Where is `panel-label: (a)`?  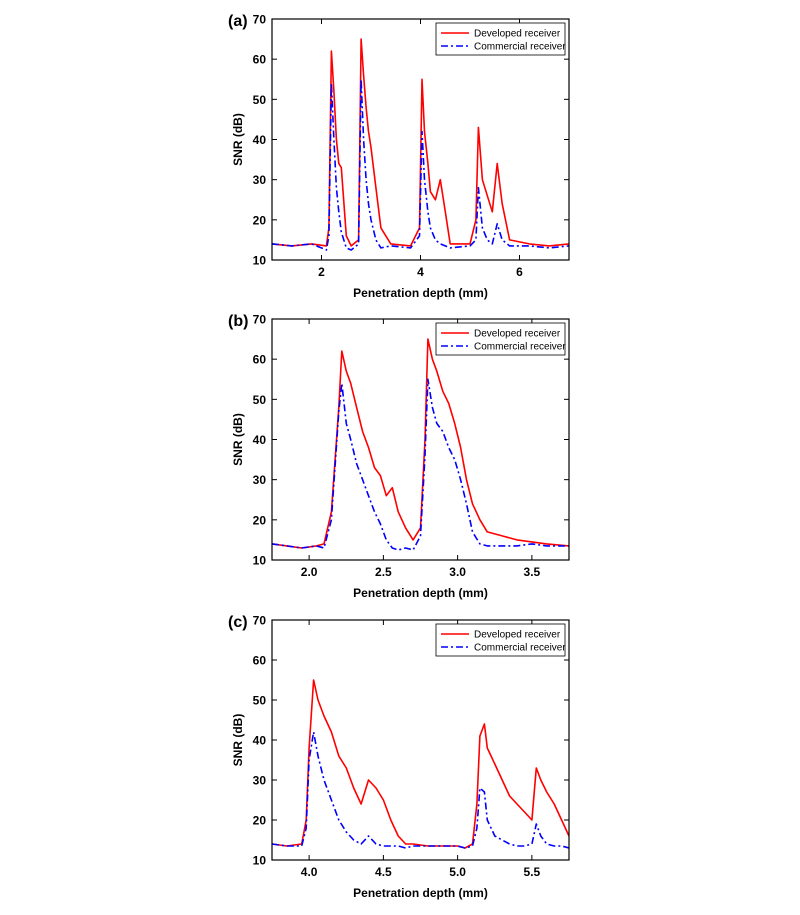
panel-label: (a) is located at coordinates (238, 21).